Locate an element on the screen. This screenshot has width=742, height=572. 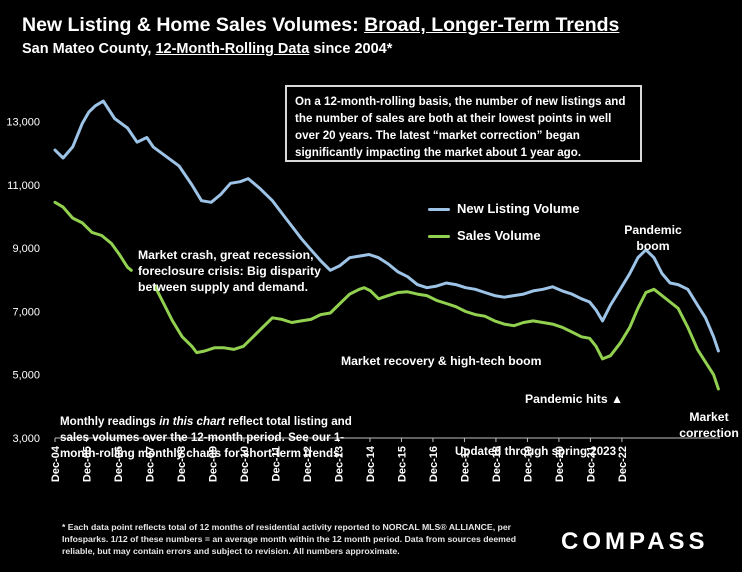
annotation-updated: Updated through spring 2023 is located at coordinates (536, 451).